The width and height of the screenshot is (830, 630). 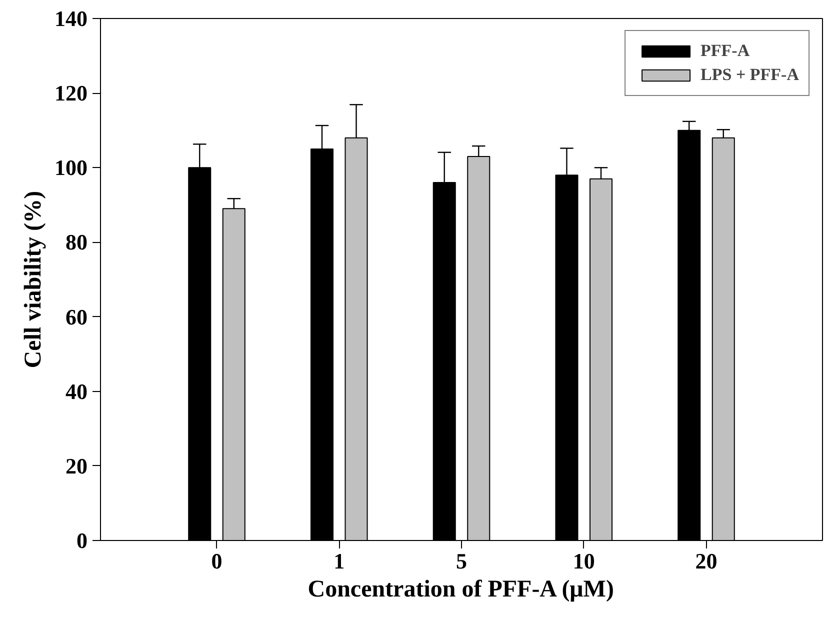 What do you see at coordinates (77, 465) in the screenshot?
I see `y-tick-label: 20` at bounding box center [77, 465].